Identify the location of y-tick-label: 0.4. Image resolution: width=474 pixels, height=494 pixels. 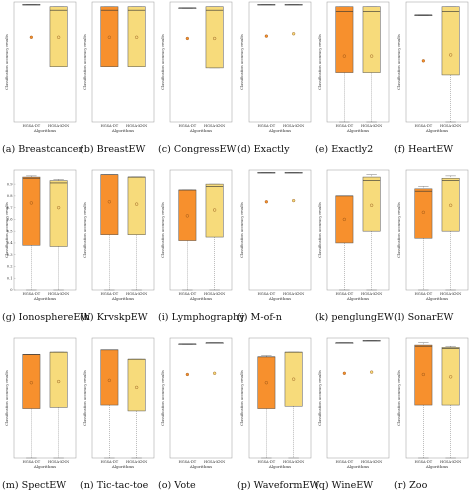
(10, 243).